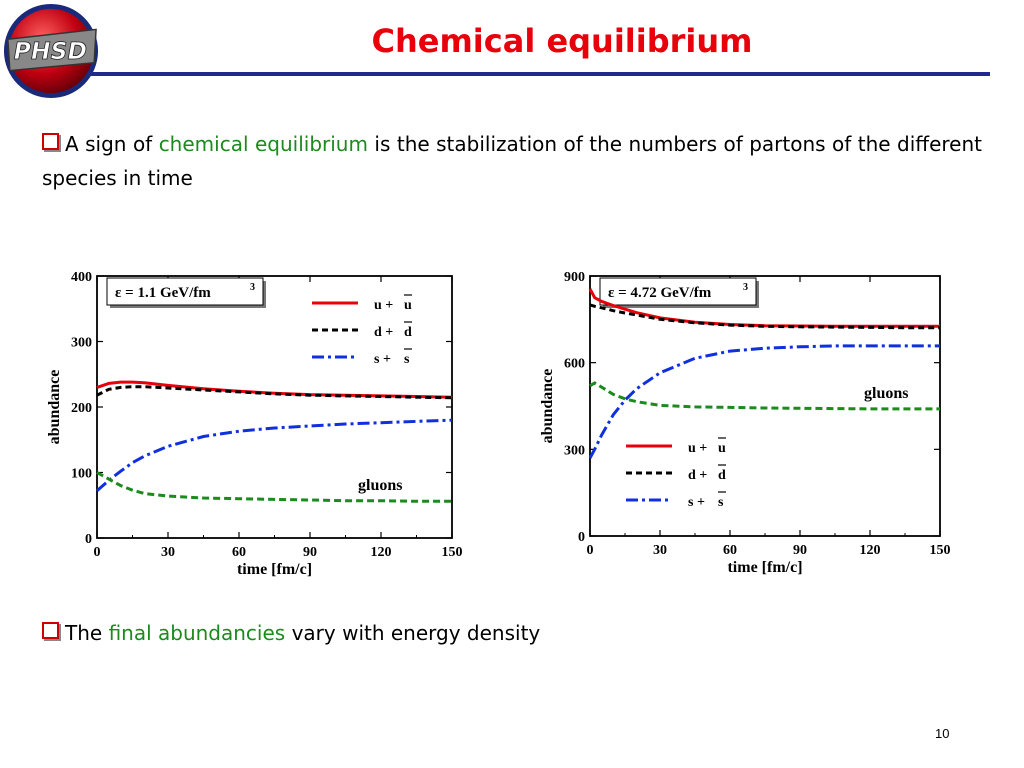 Image resolution: width=1024 pixels, height=768 pixels. Describe the element at coordinates (81, 474) in the screenshot. I see `y-tick-label: 100` at that location.